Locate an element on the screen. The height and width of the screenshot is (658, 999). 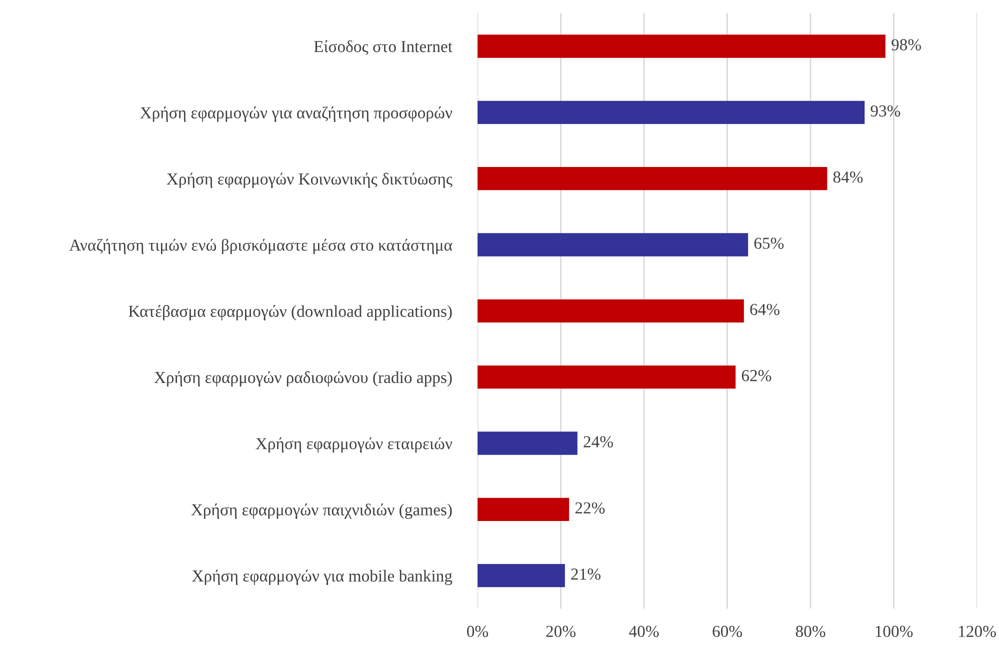
data-label: 64% is located at coordinates (765, 310).